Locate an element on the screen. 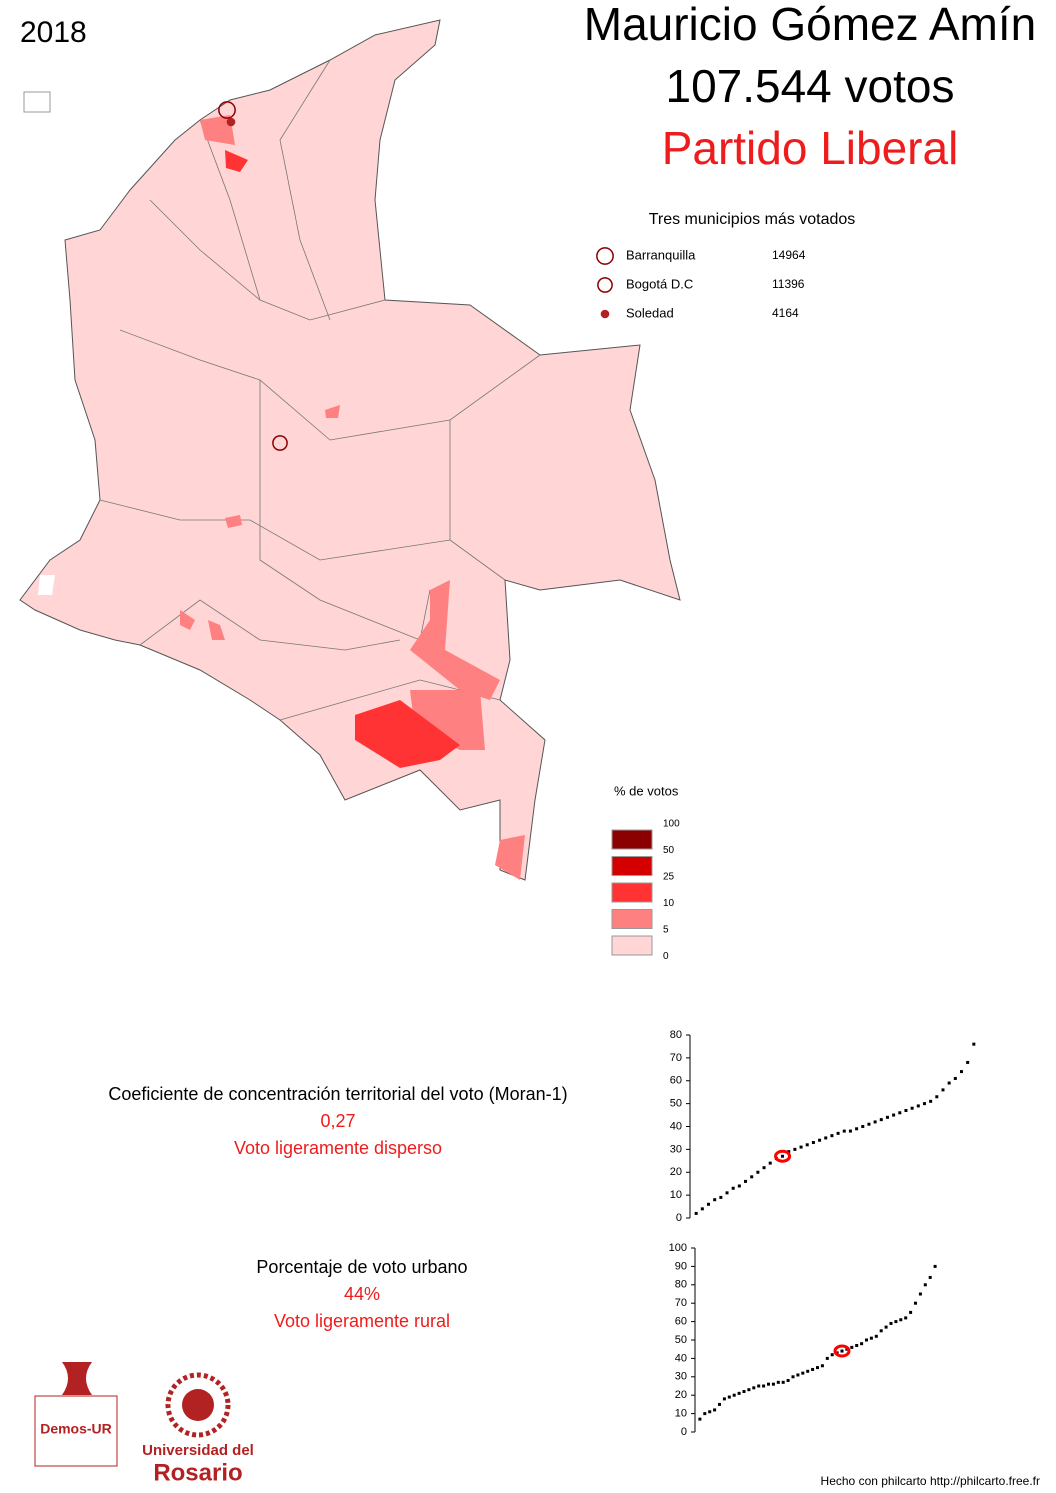 Image resolution: width=1056 pixels, height=1493 pixels. inset-box is located at coordinates (37, 102).